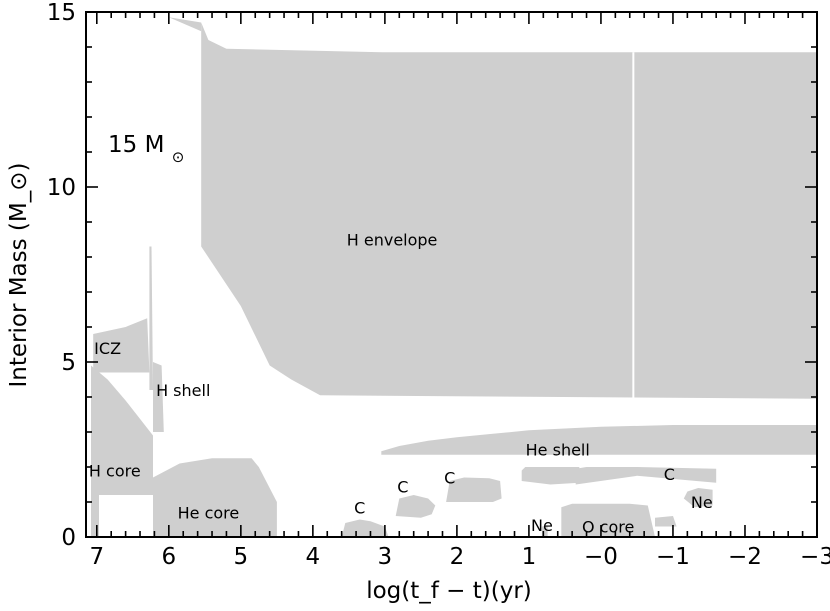 Image resolution: width=830 pixels, height=611 pixels. I want to click on zone-icz, so click(121, 345).